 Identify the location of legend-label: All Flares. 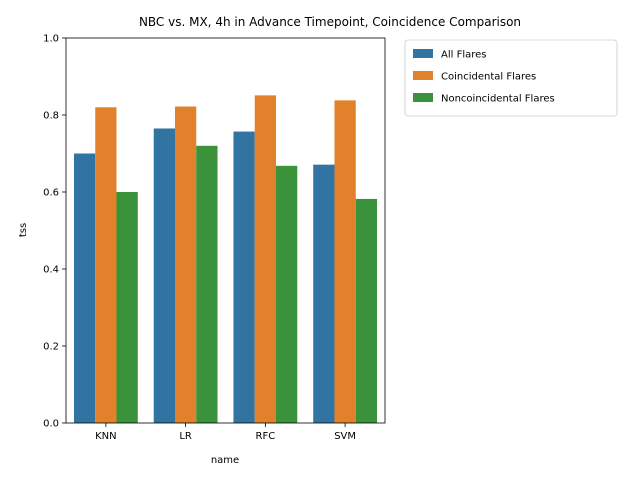
(464, 55).